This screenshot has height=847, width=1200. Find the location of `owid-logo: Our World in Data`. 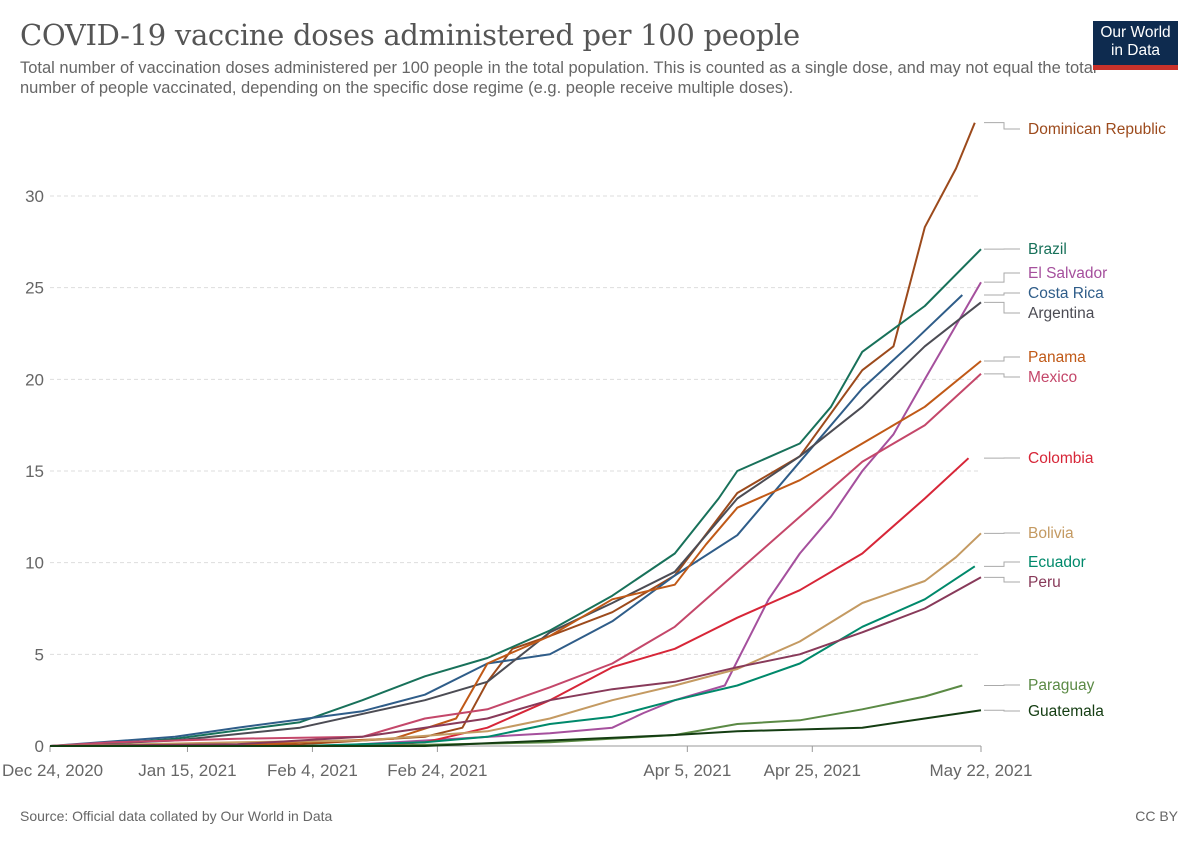

owid-logo: Our World in Data is located at coordinates (1135, 45).